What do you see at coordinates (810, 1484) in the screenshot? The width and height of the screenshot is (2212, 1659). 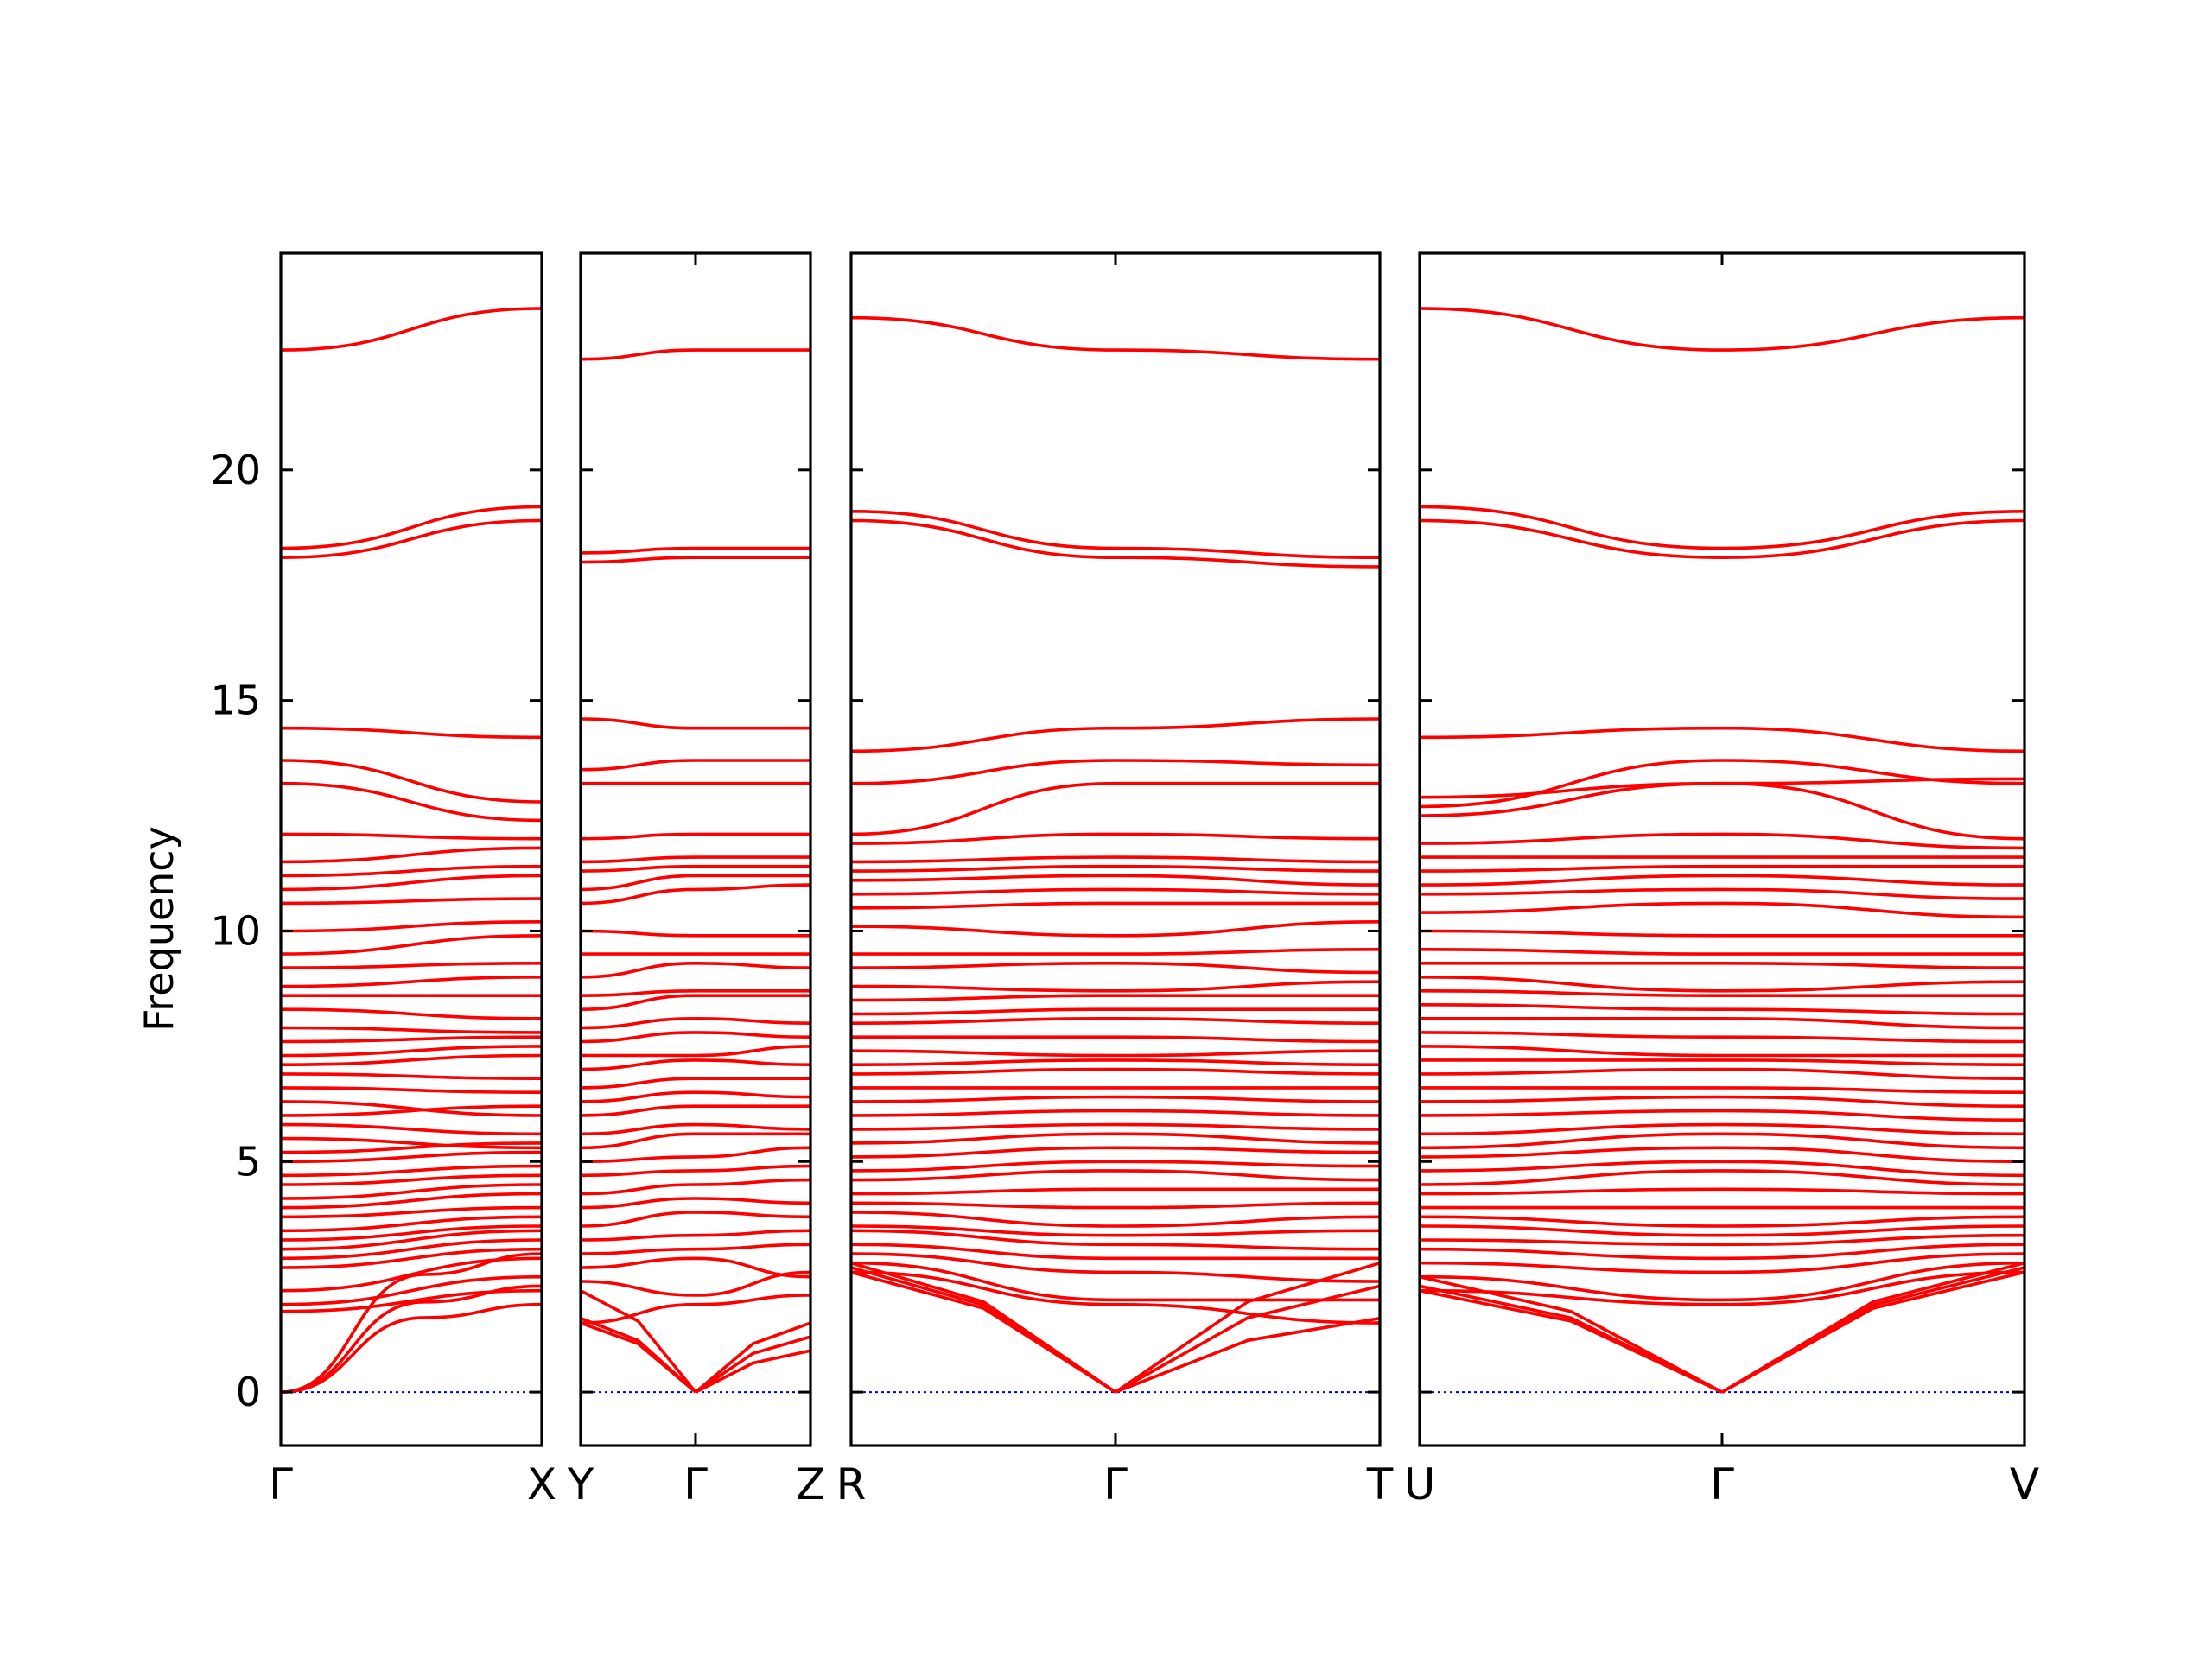 I see `k-point-label: Z` at bounding box center [810, 1484].